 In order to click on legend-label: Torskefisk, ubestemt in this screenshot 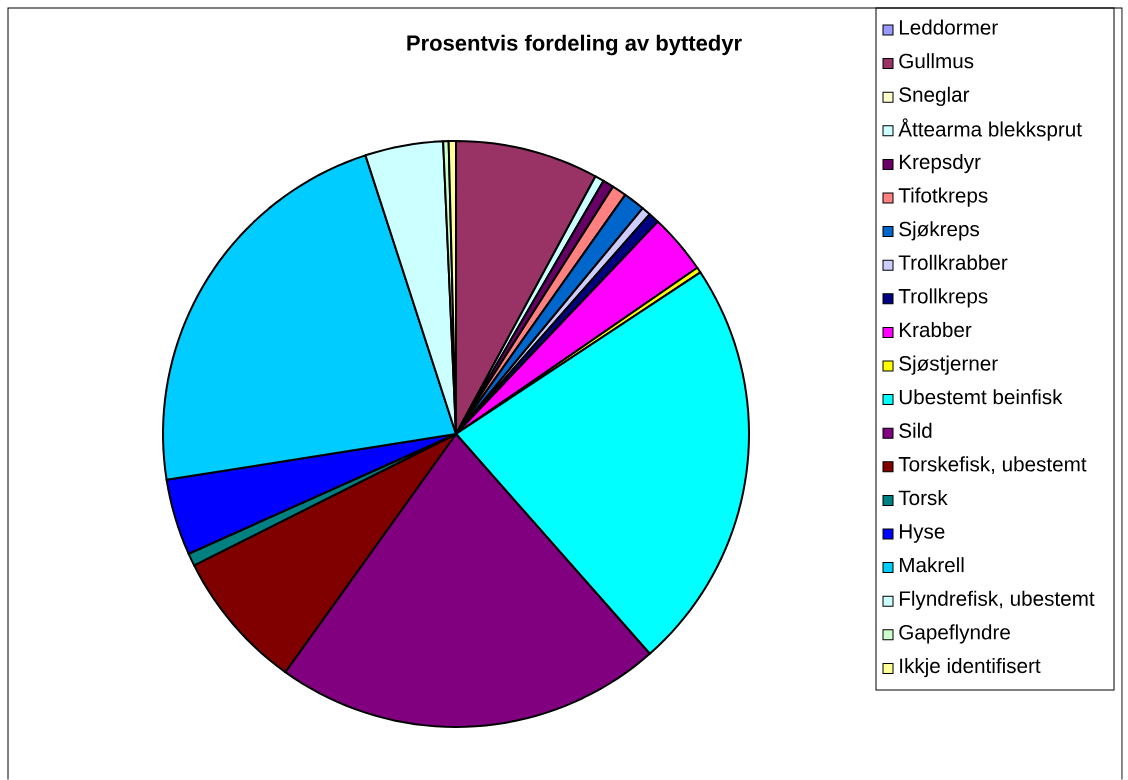, I will do `click(992, 465)`.